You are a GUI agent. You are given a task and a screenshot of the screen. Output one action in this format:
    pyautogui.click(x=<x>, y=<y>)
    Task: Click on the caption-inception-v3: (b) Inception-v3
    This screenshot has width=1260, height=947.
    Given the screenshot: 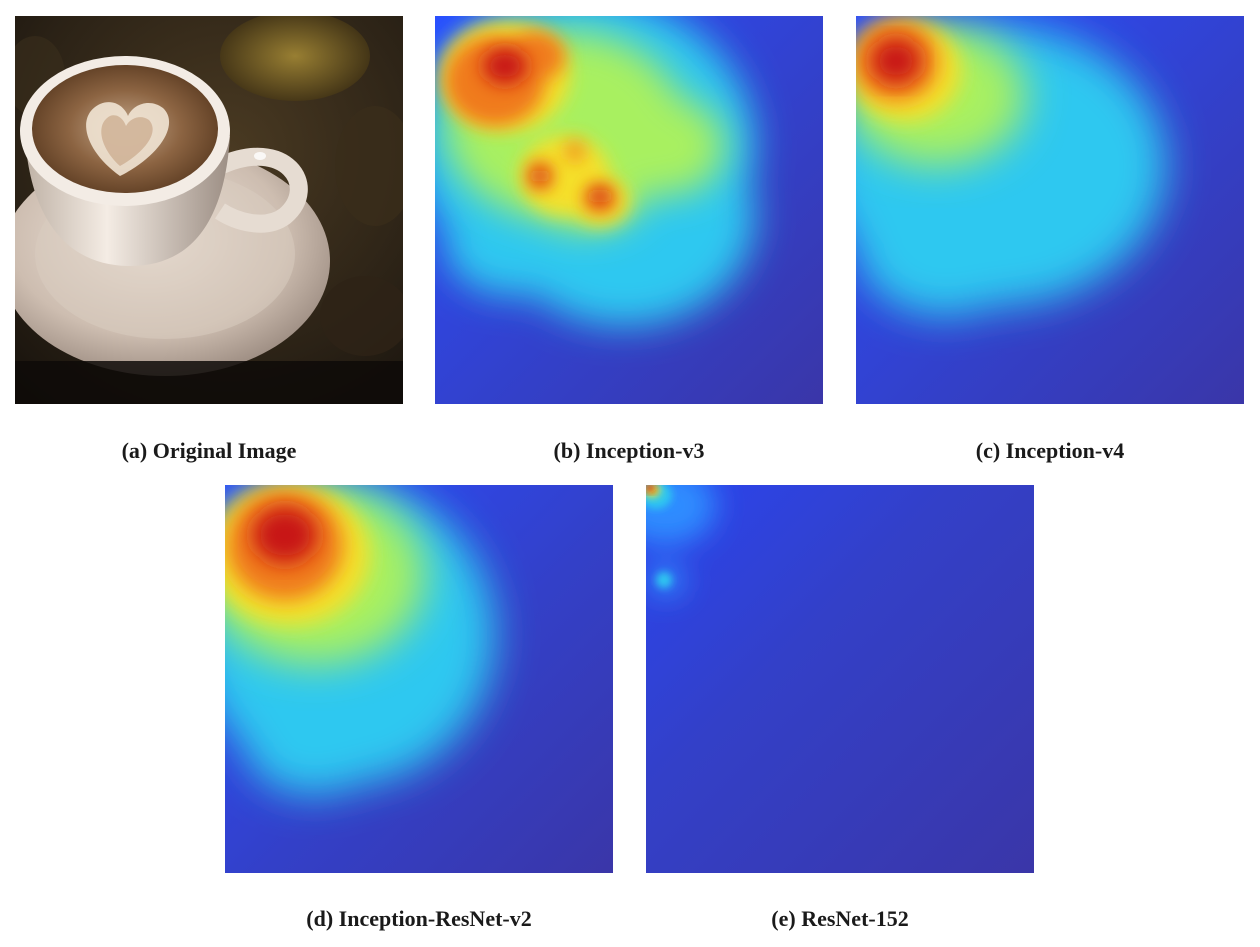 What is the action you would take?
    pyautogui.click(x=629, y=450)
    